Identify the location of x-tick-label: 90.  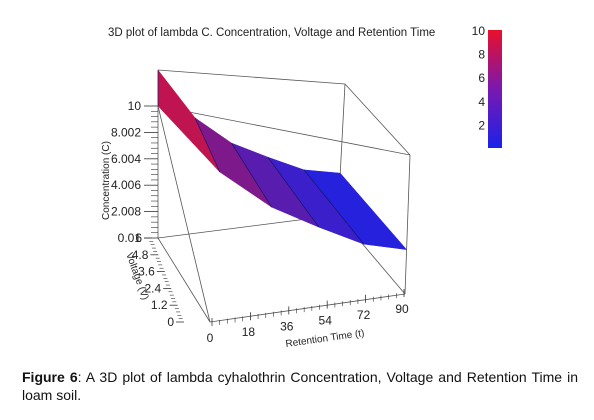
(402, 309).